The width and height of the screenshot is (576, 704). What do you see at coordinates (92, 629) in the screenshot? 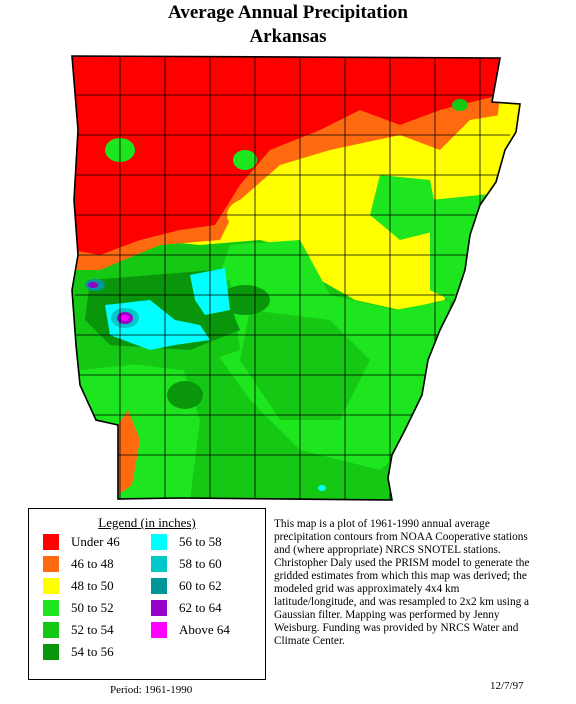
I see `legend-label: 52 to 54` at bounding box center [92, 629].